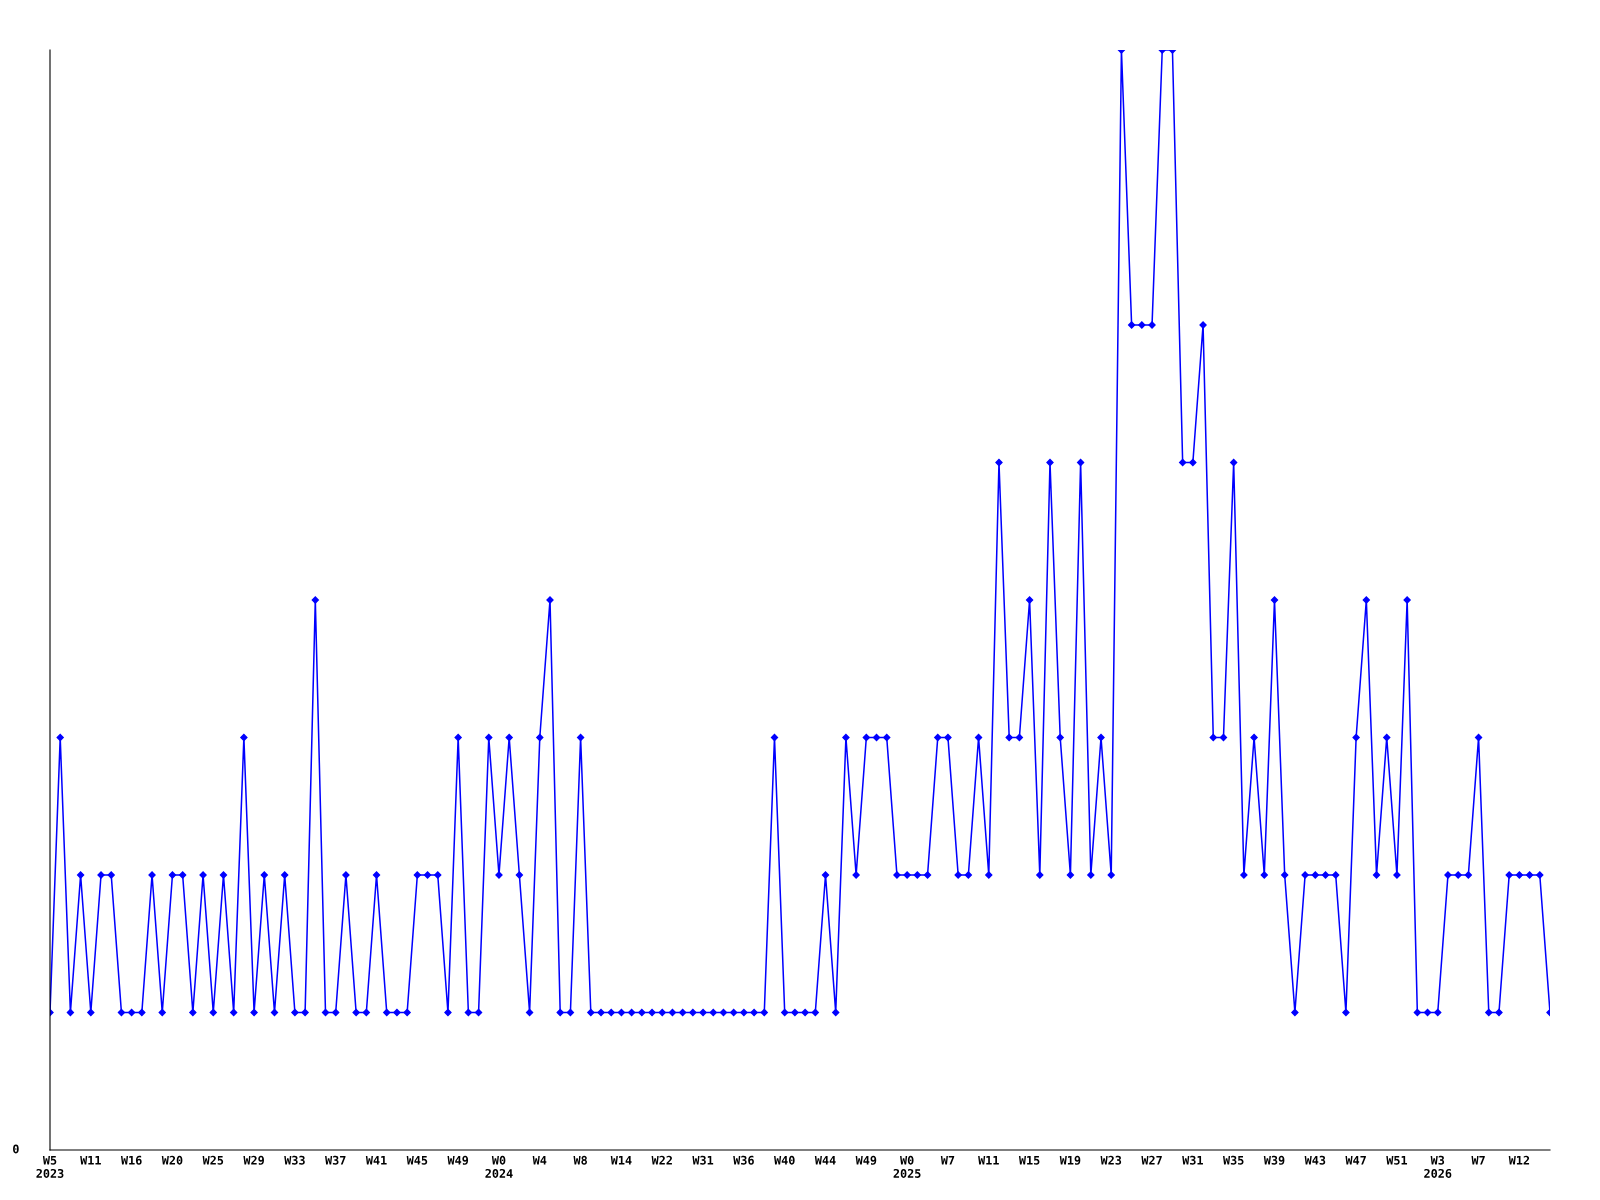 The width and height of the screenshot is (1600, 1200). I want to click on x-tick-label: W40, so click(784, 1160).